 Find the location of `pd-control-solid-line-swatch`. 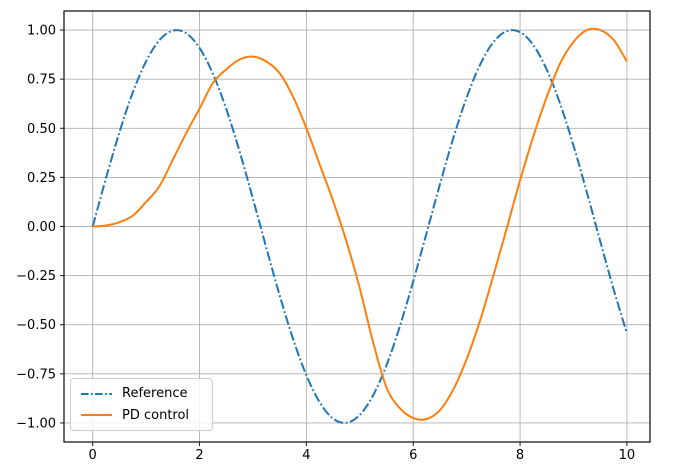

pd-control-solid-line-swatch is located at coordinates (96, 415).